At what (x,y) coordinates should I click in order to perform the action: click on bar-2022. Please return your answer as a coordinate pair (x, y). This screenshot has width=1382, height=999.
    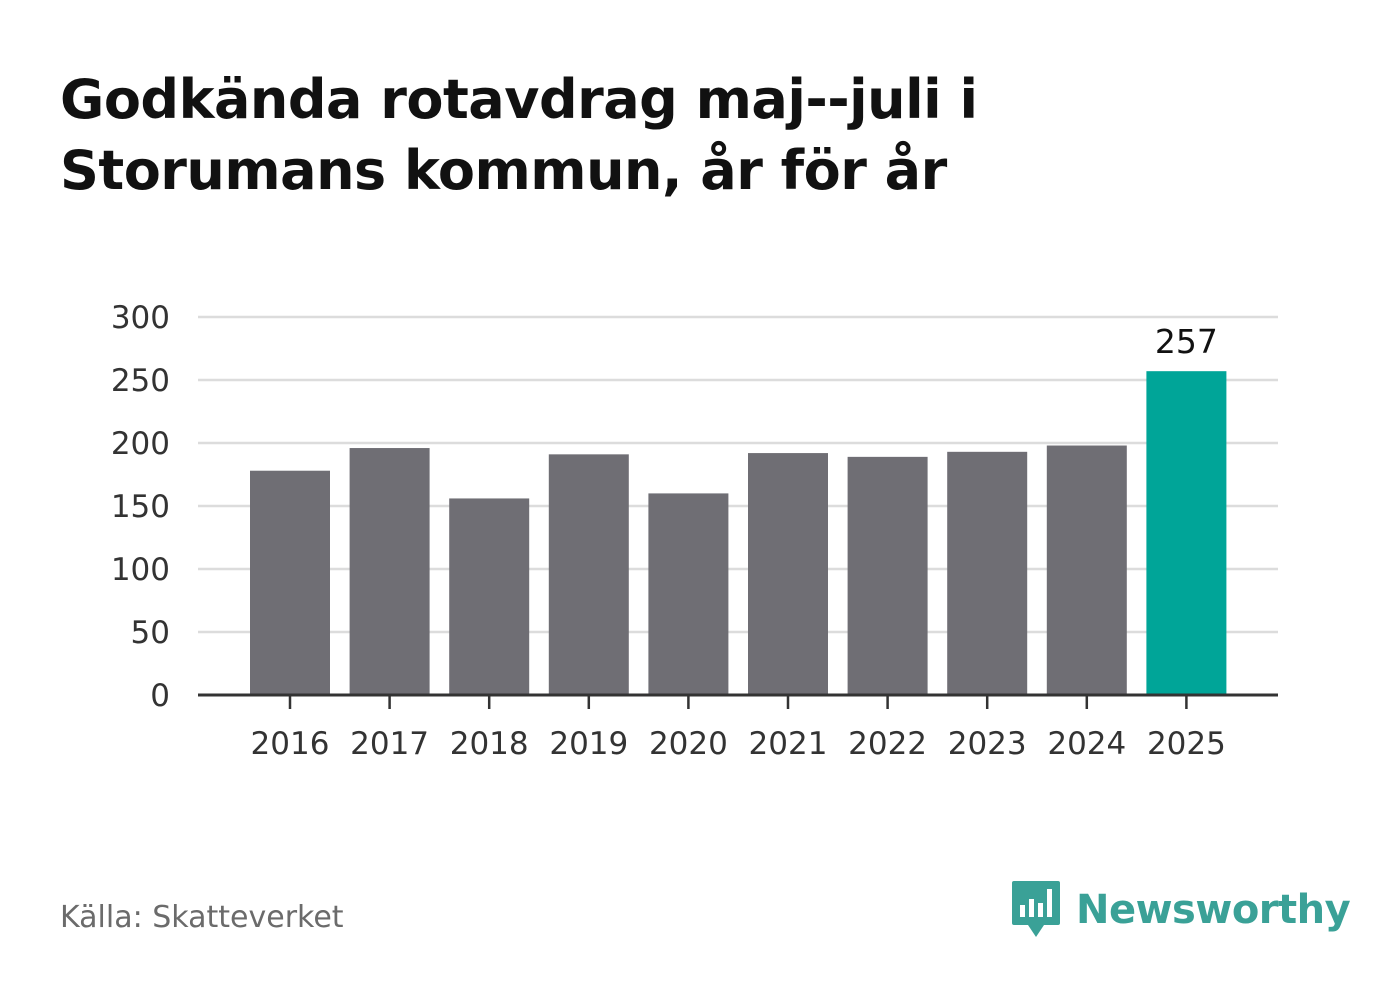
    Looking at the image, I should click on (887, 575).